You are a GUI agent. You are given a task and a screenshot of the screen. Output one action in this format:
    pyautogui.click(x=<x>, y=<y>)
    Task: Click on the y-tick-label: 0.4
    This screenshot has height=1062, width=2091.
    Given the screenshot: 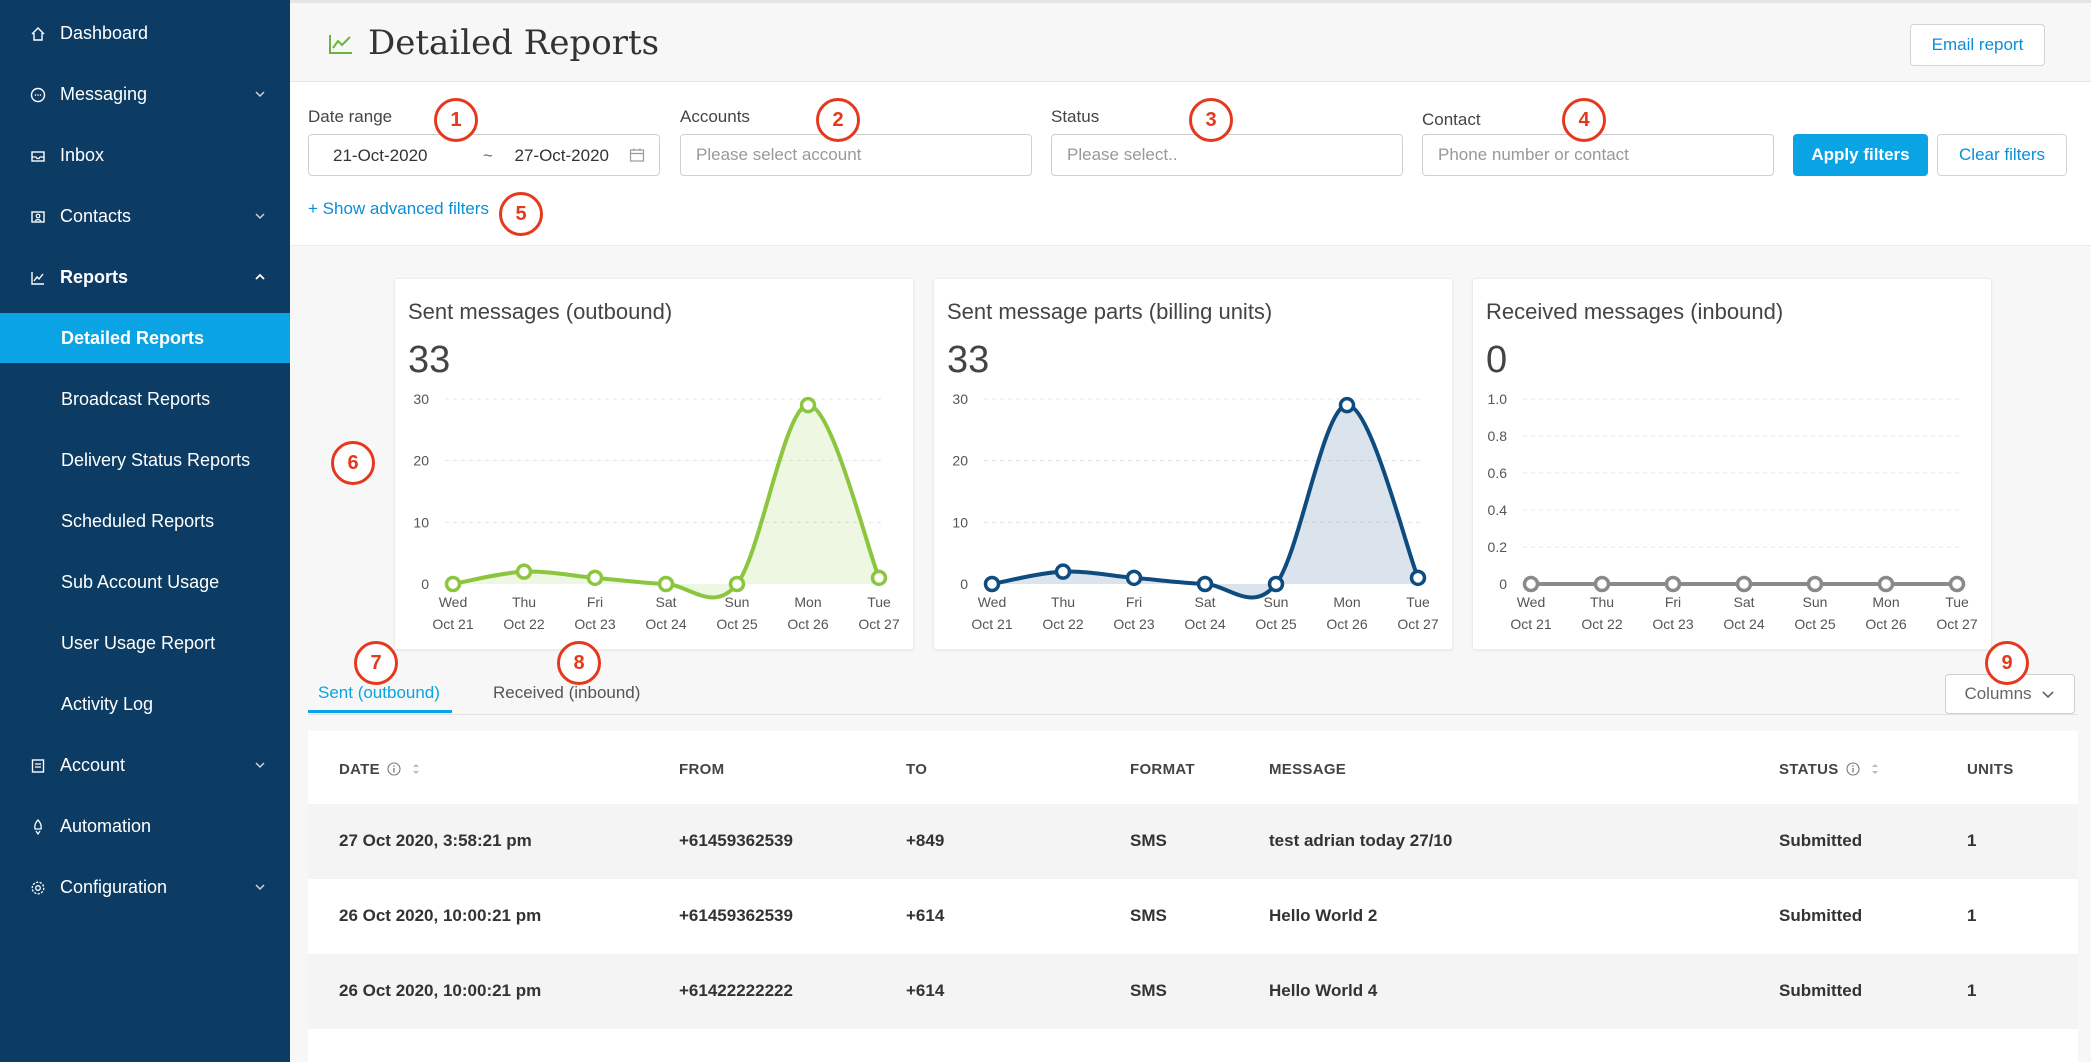 What is the action you would take?
    pyautogui.click(x=1498, y=510)
    